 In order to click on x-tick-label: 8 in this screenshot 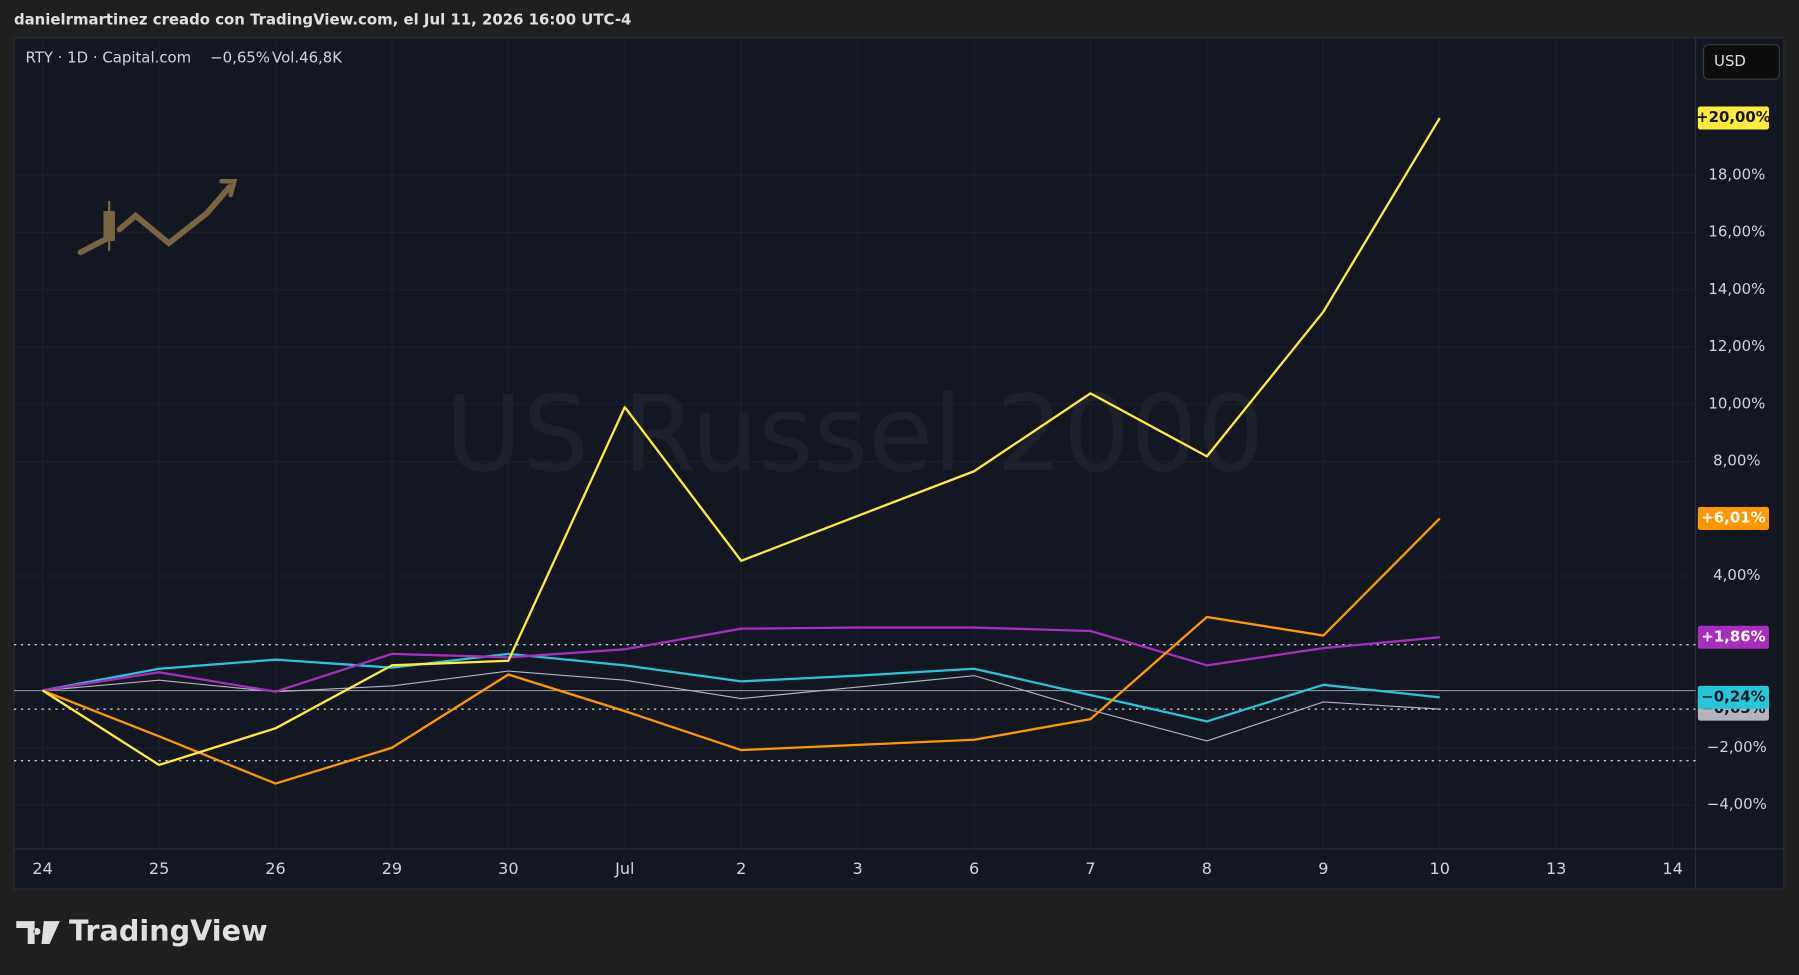, I will do `click(1207, 868)`.